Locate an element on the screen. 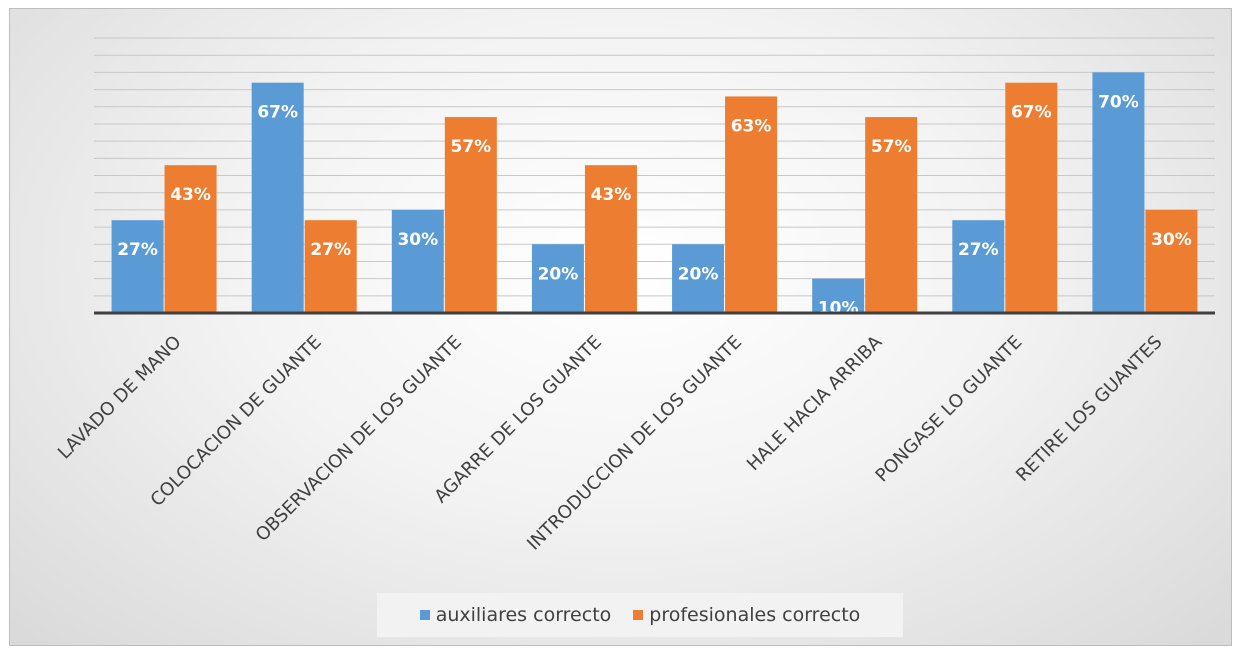  category-label: AGARRE DE LOS GUANTE is located at coordinates (518, 420).